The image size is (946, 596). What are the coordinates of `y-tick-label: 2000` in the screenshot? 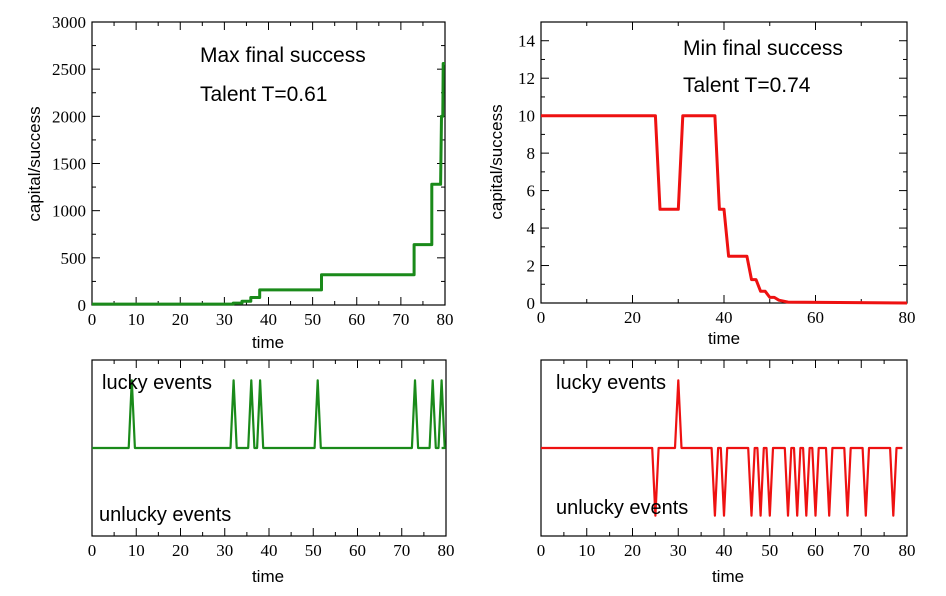 It's located at (69, 116).